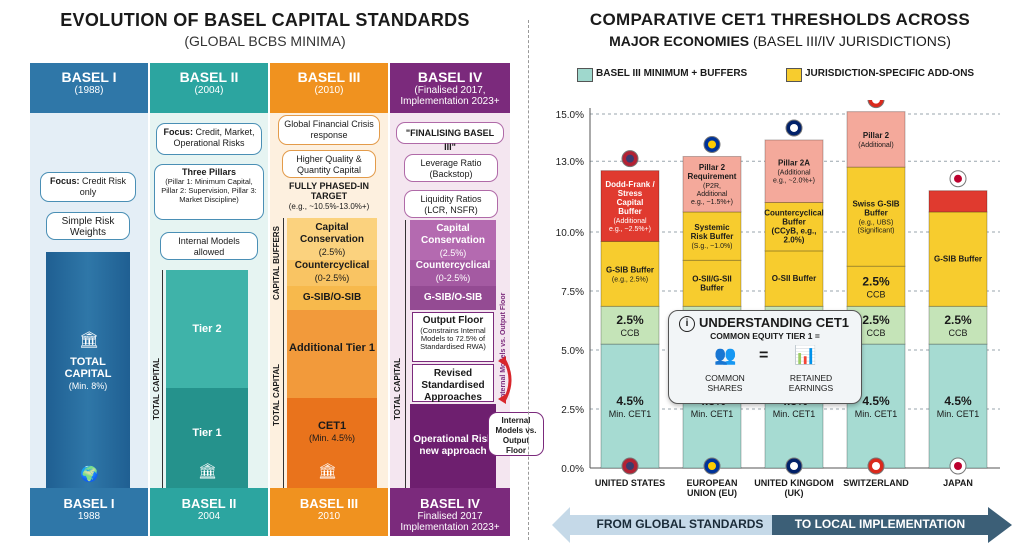 Image resolution: width=1024 pixels, height=554 pixels. I want to click on segment-label: Countercyclical, so click(794, 213).